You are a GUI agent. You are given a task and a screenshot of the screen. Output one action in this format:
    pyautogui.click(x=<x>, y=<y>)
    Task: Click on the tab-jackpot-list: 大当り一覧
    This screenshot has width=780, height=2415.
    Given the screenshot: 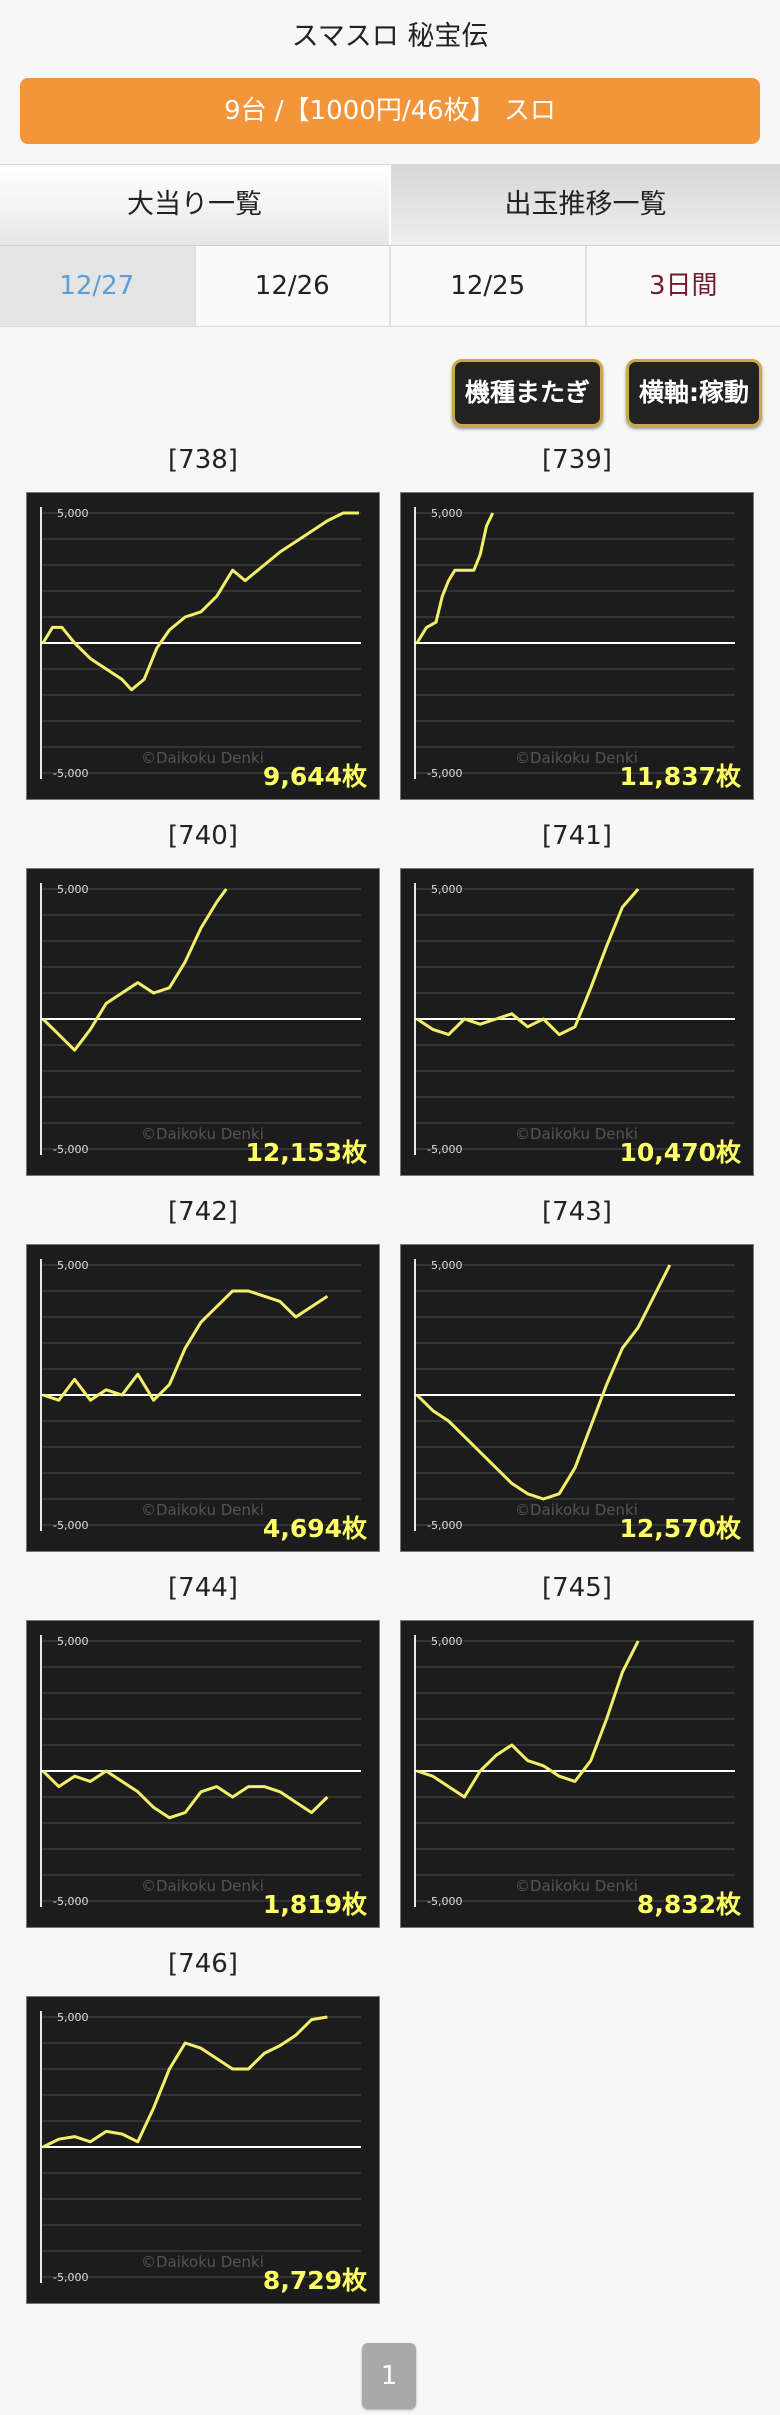 What is the action you would take?
    pyautogui.click(x=194, y=205)
    